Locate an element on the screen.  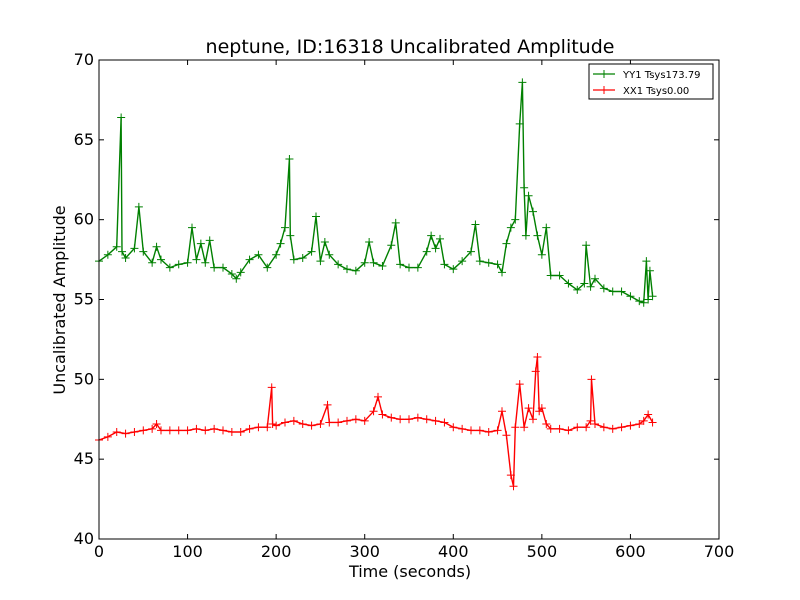
legend-box is located at coordinates (651, 81).